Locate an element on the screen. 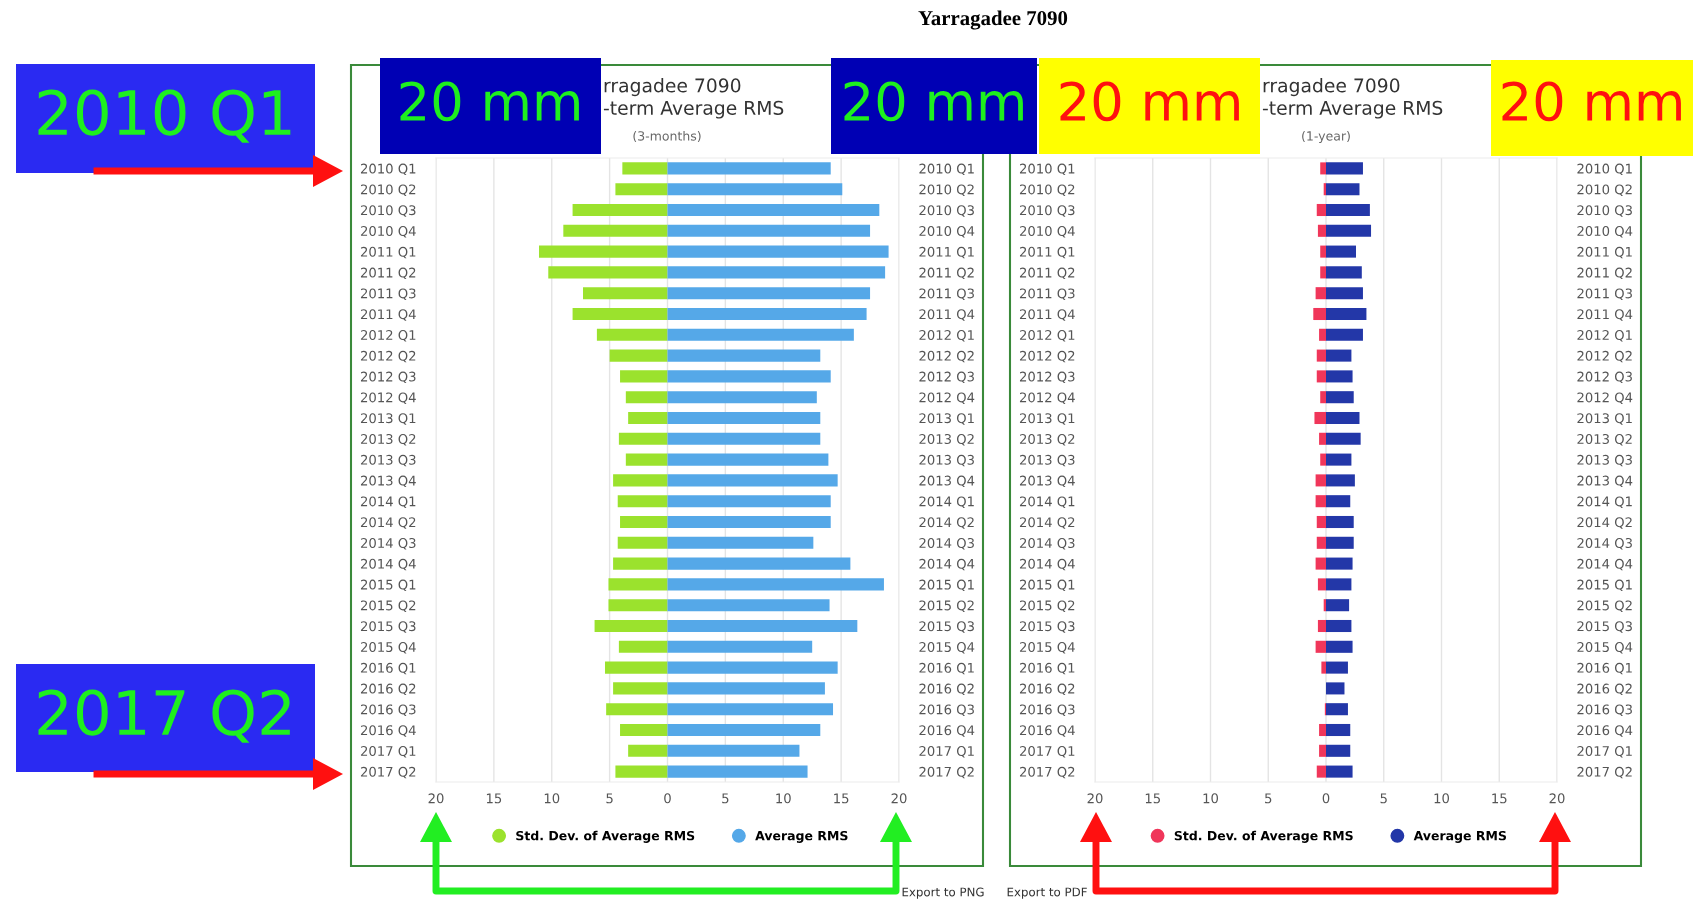  y-tick-label: 2010 Q3 is located at coordinates (388, 211).